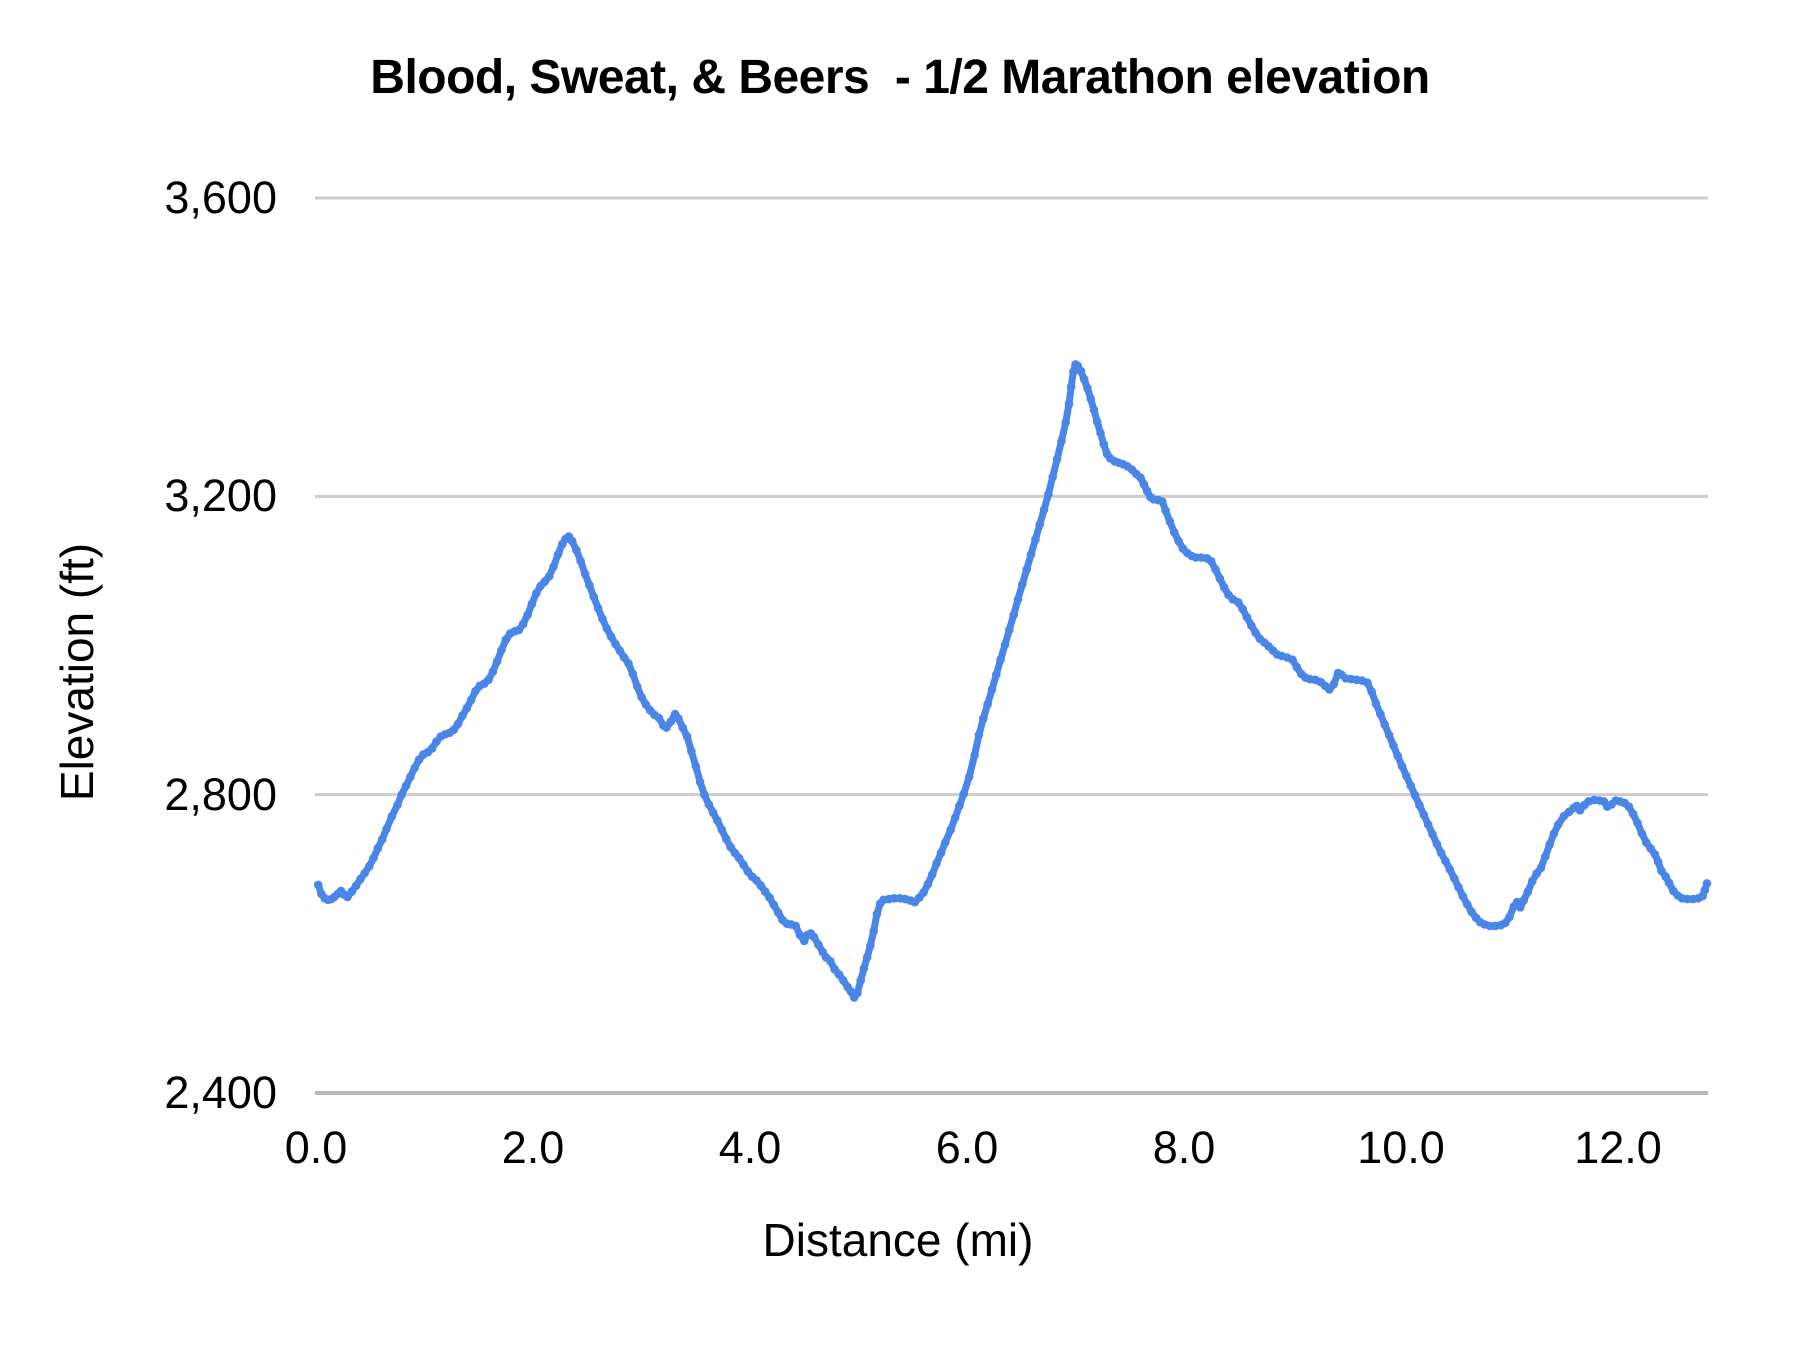 This screenshot has height=1350, width=1800. What do you see at coordinates (1618, 1147) in the screenshot?
I see `x-tick-label: 12.0` at bounding box center [1618, 1147].